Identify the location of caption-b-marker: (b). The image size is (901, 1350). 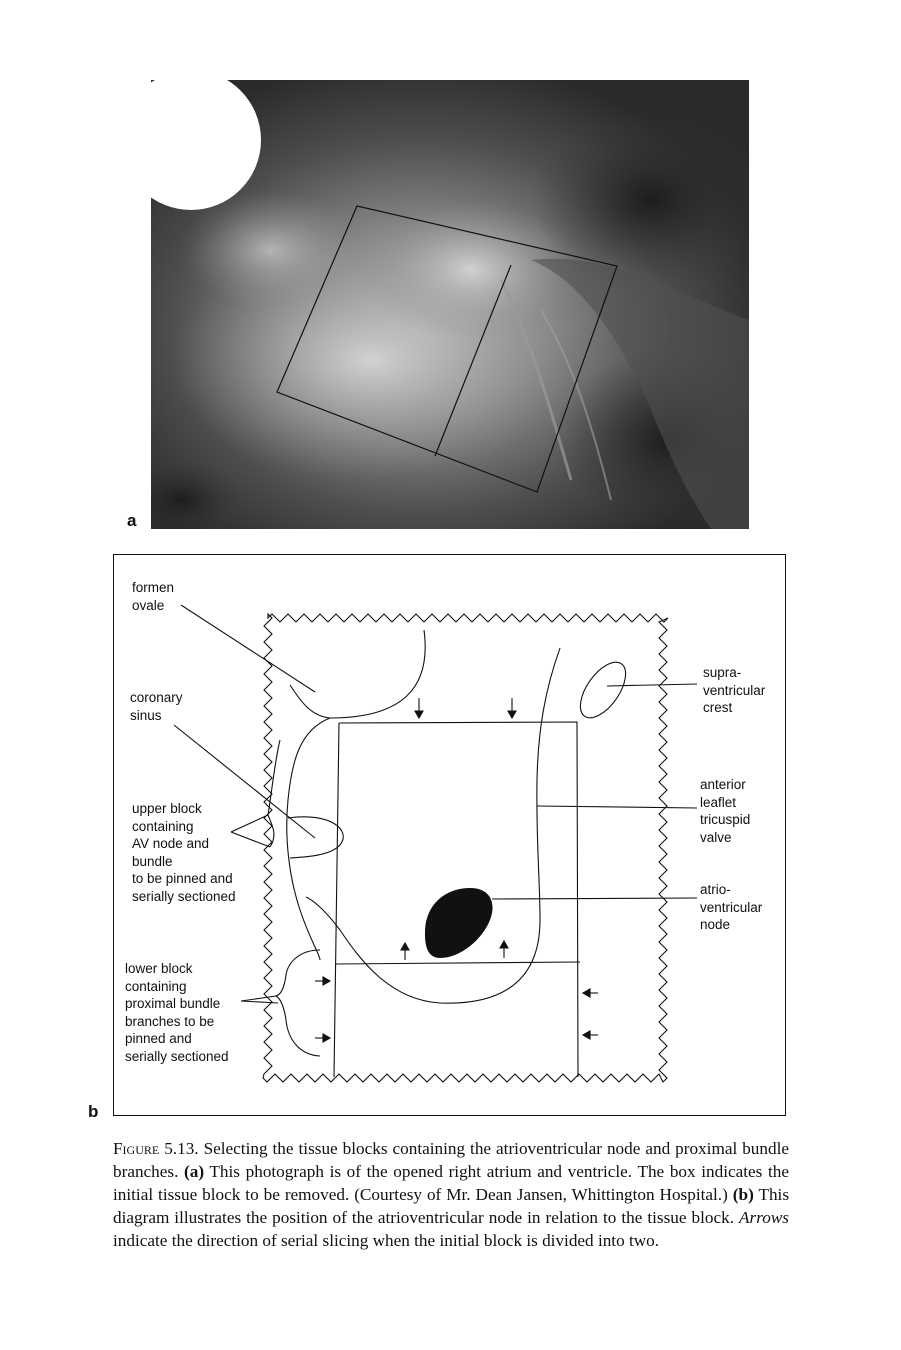
(743, 1194).